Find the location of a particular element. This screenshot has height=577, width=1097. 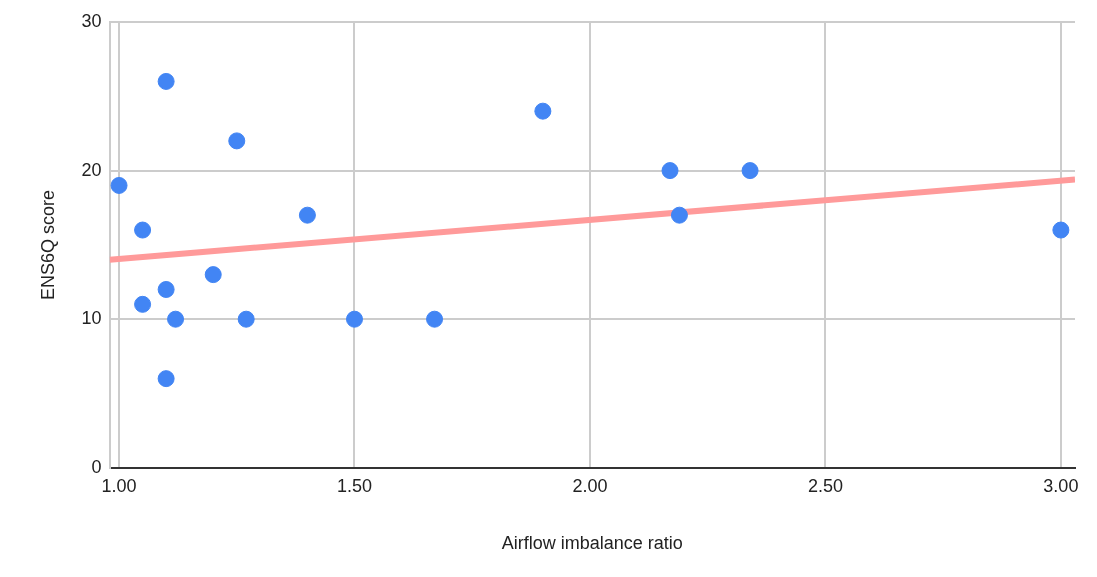

x-axis-title: Airflow imbalance ratio is located at coordinates (592, 543).